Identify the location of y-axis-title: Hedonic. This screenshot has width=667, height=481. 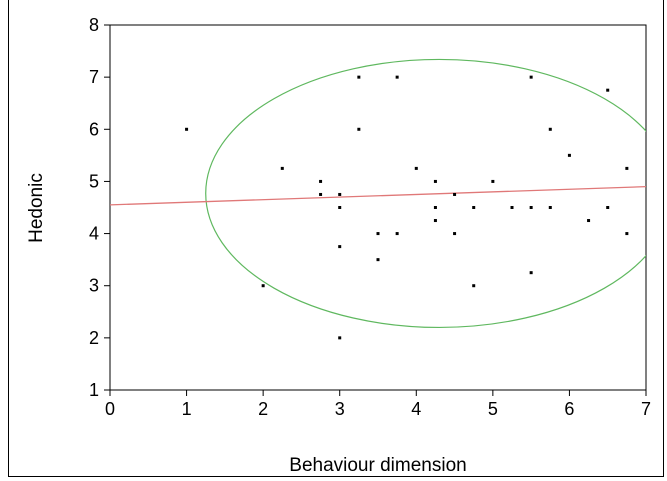
(36, 208).